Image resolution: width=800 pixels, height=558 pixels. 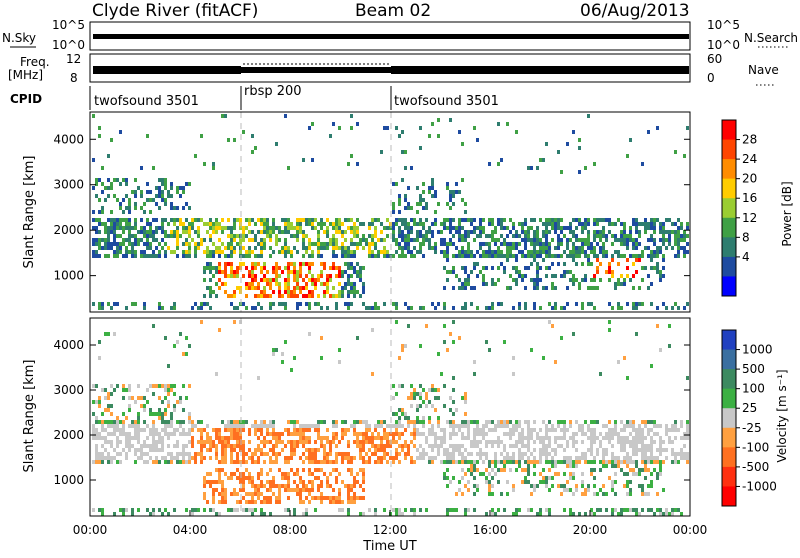 I want to click on nsky-tick-bottom: 10^0, so click(x=68, y=45).